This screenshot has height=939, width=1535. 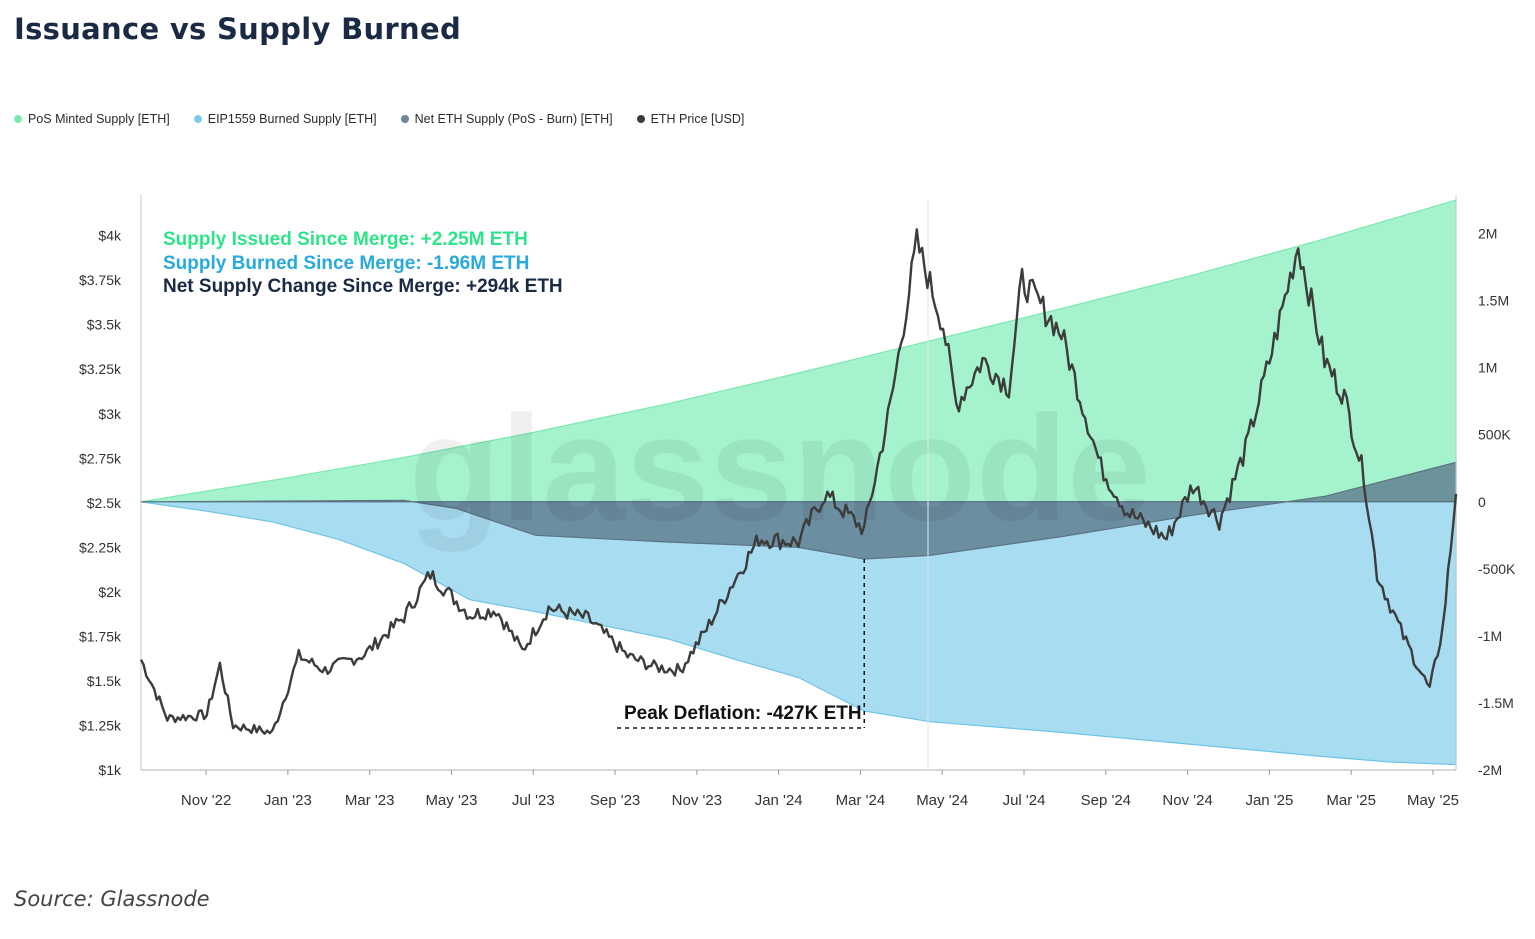 I want to click on x-tick-label: May '24, so click(x=942, y=800).